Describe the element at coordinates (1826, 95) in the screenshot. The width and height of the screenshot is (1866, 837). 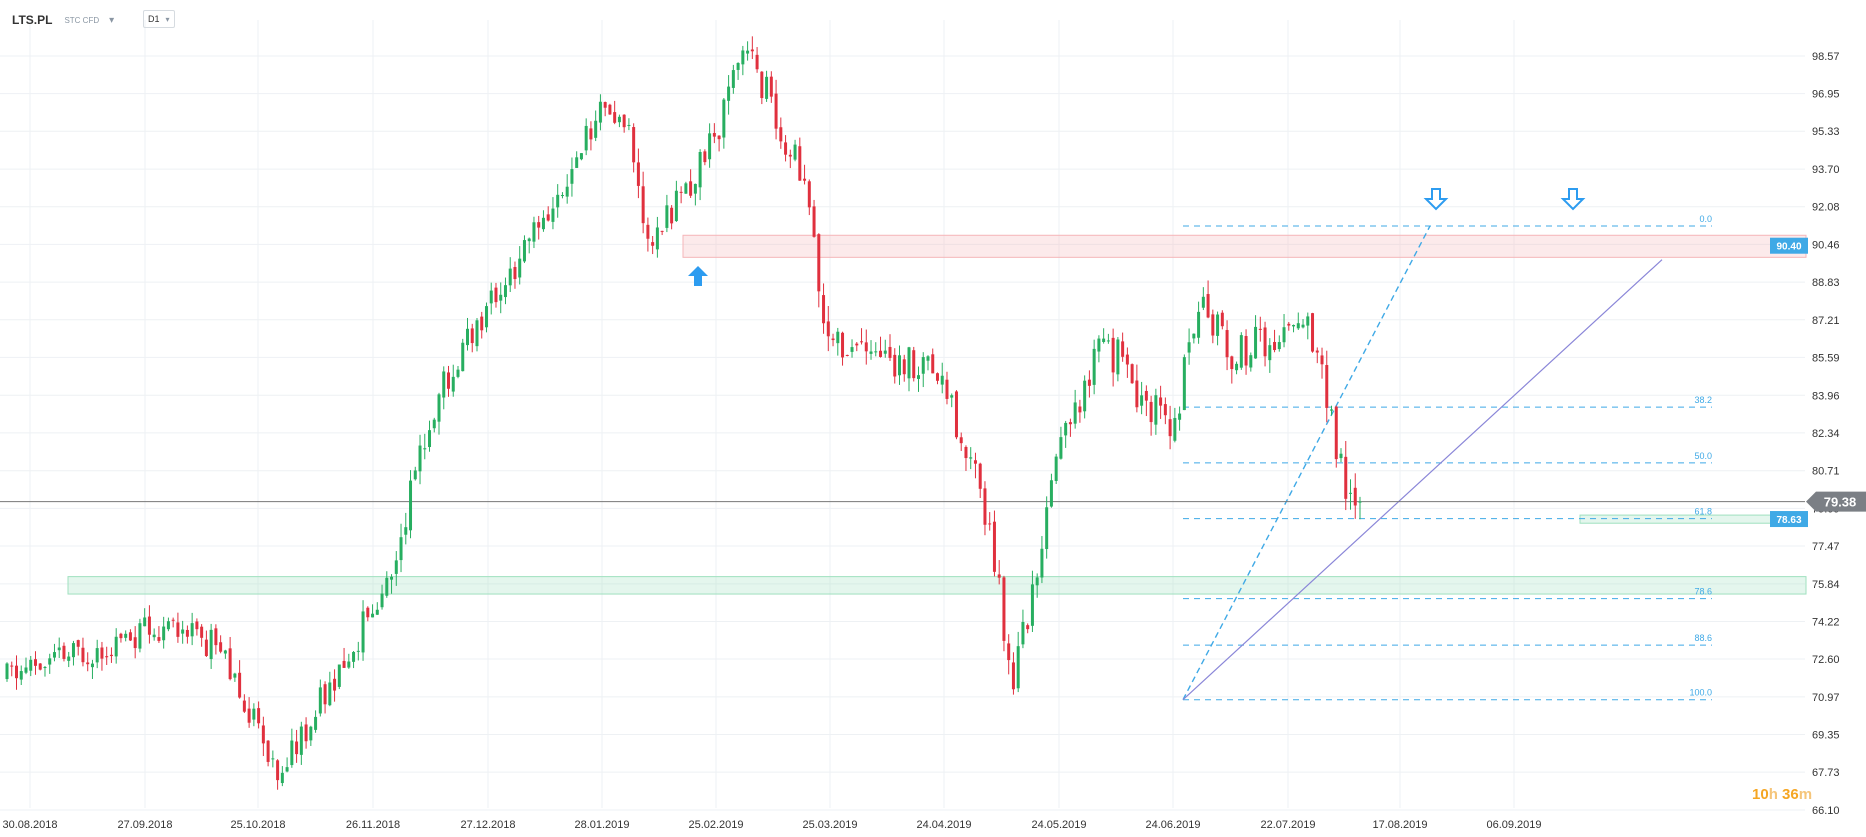
I see `price-tick-label: 96.95` at that location.